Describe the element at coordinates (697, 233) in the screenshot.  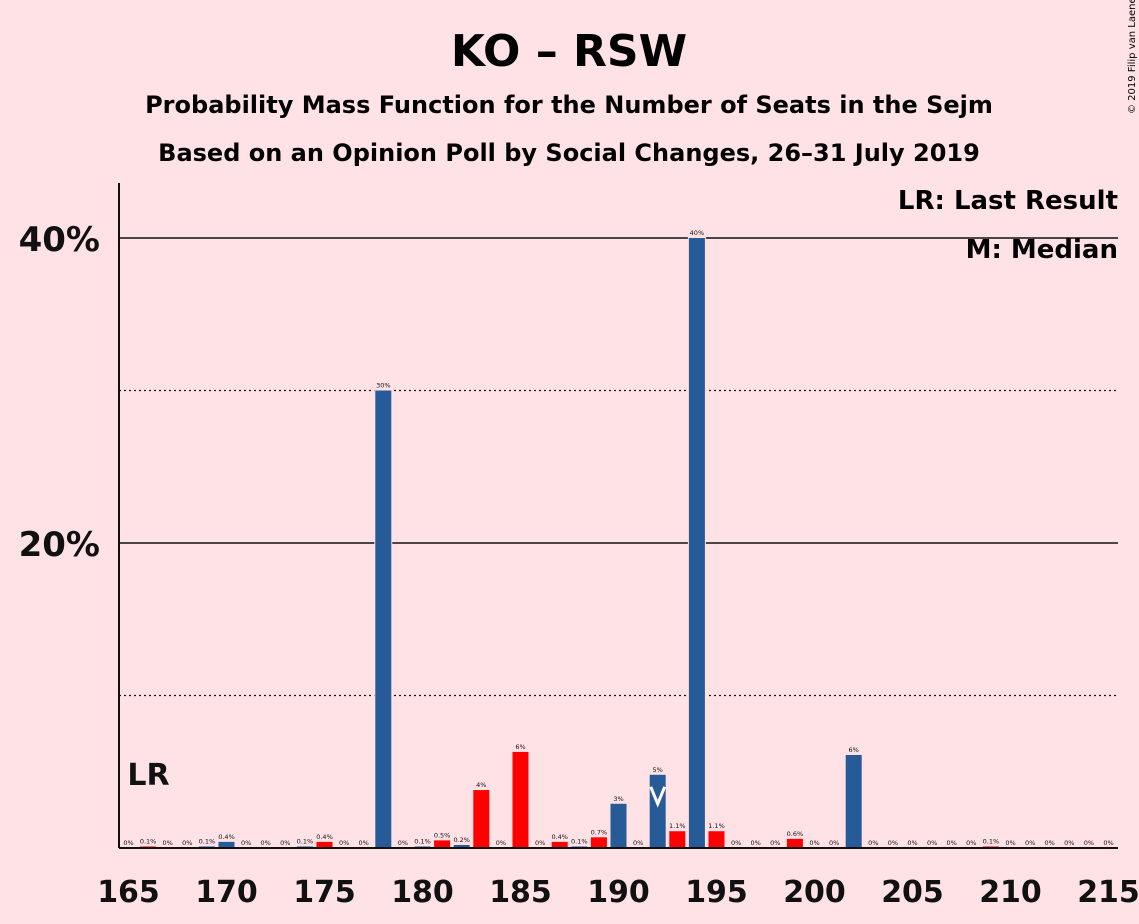
I see `bar-label-194: 40%` at that location.